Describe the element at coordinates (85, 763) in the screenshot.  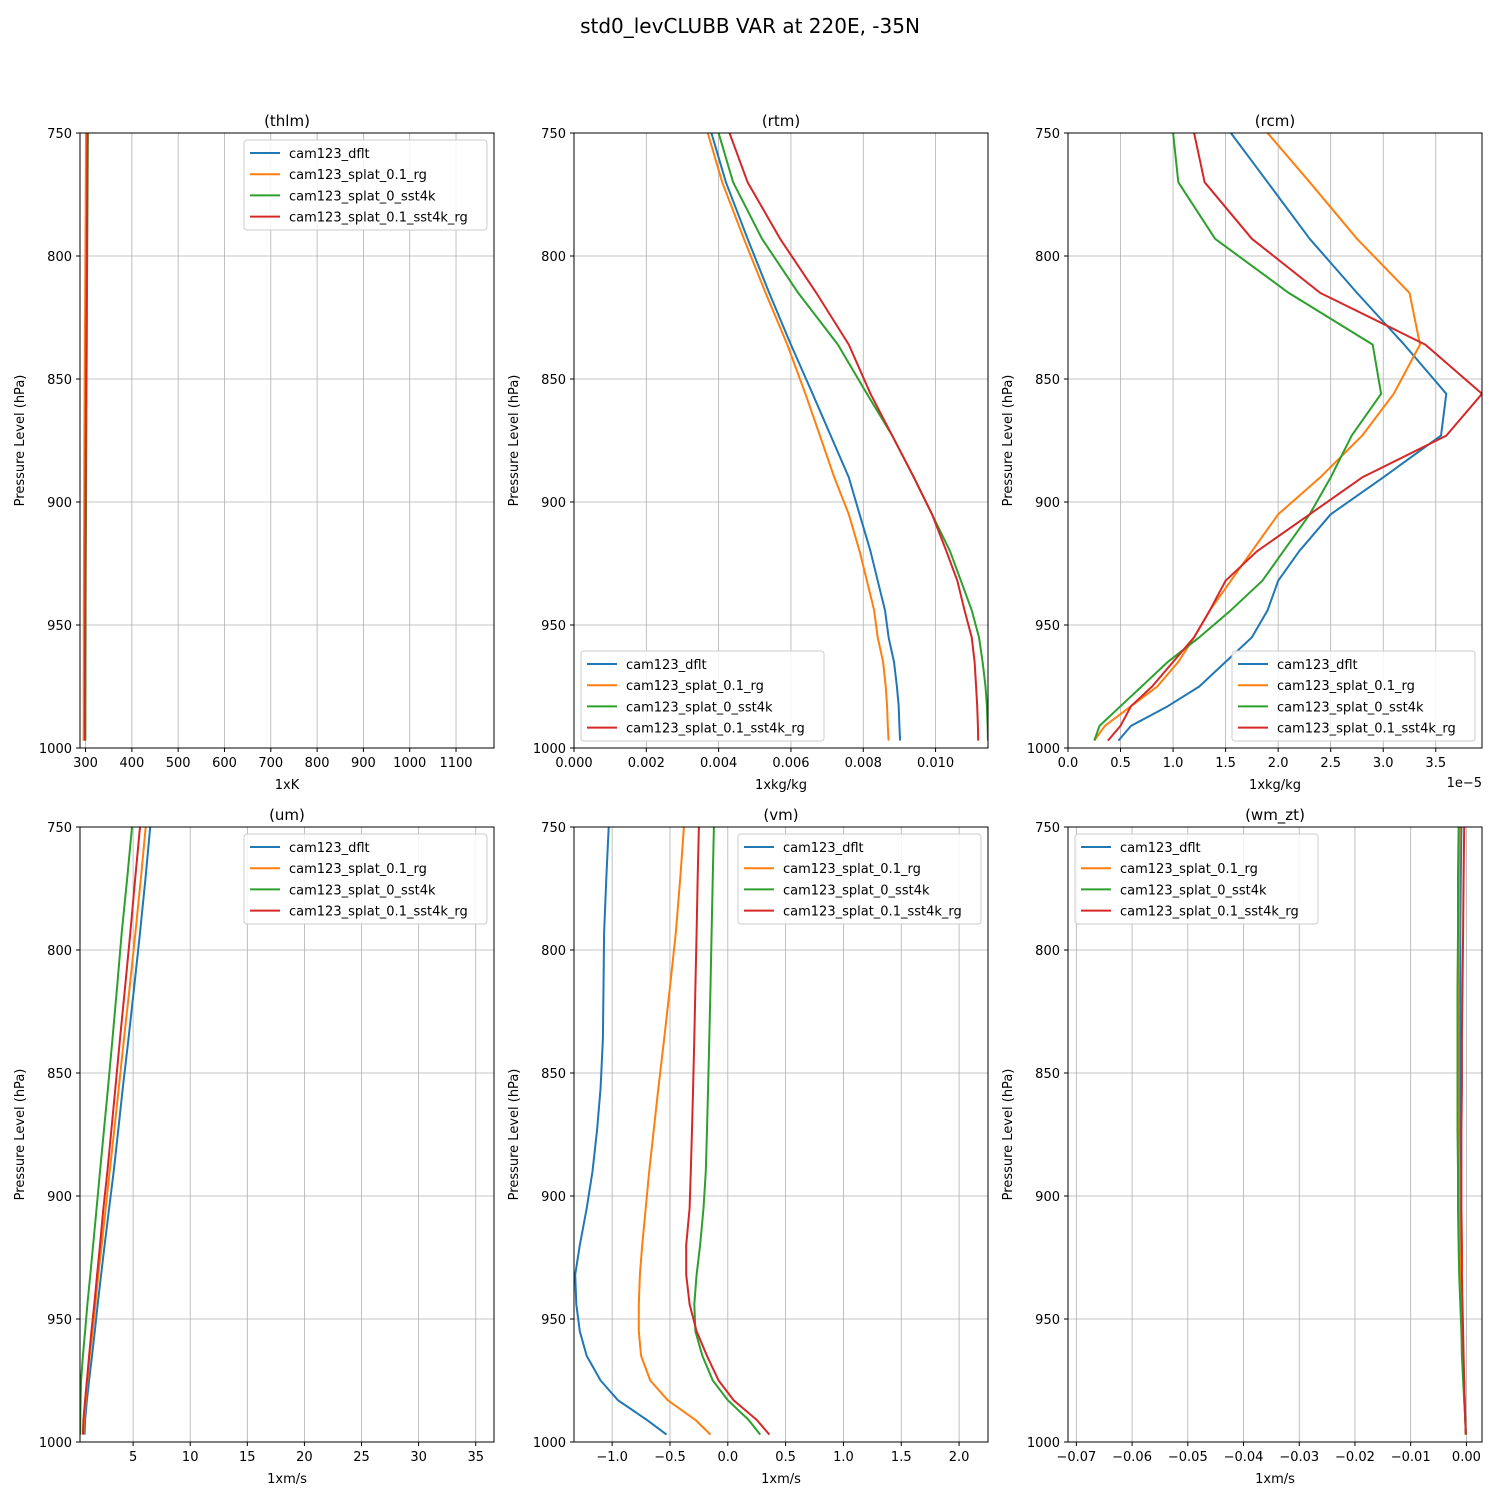
I see `x-tick-label: 300` at that location.